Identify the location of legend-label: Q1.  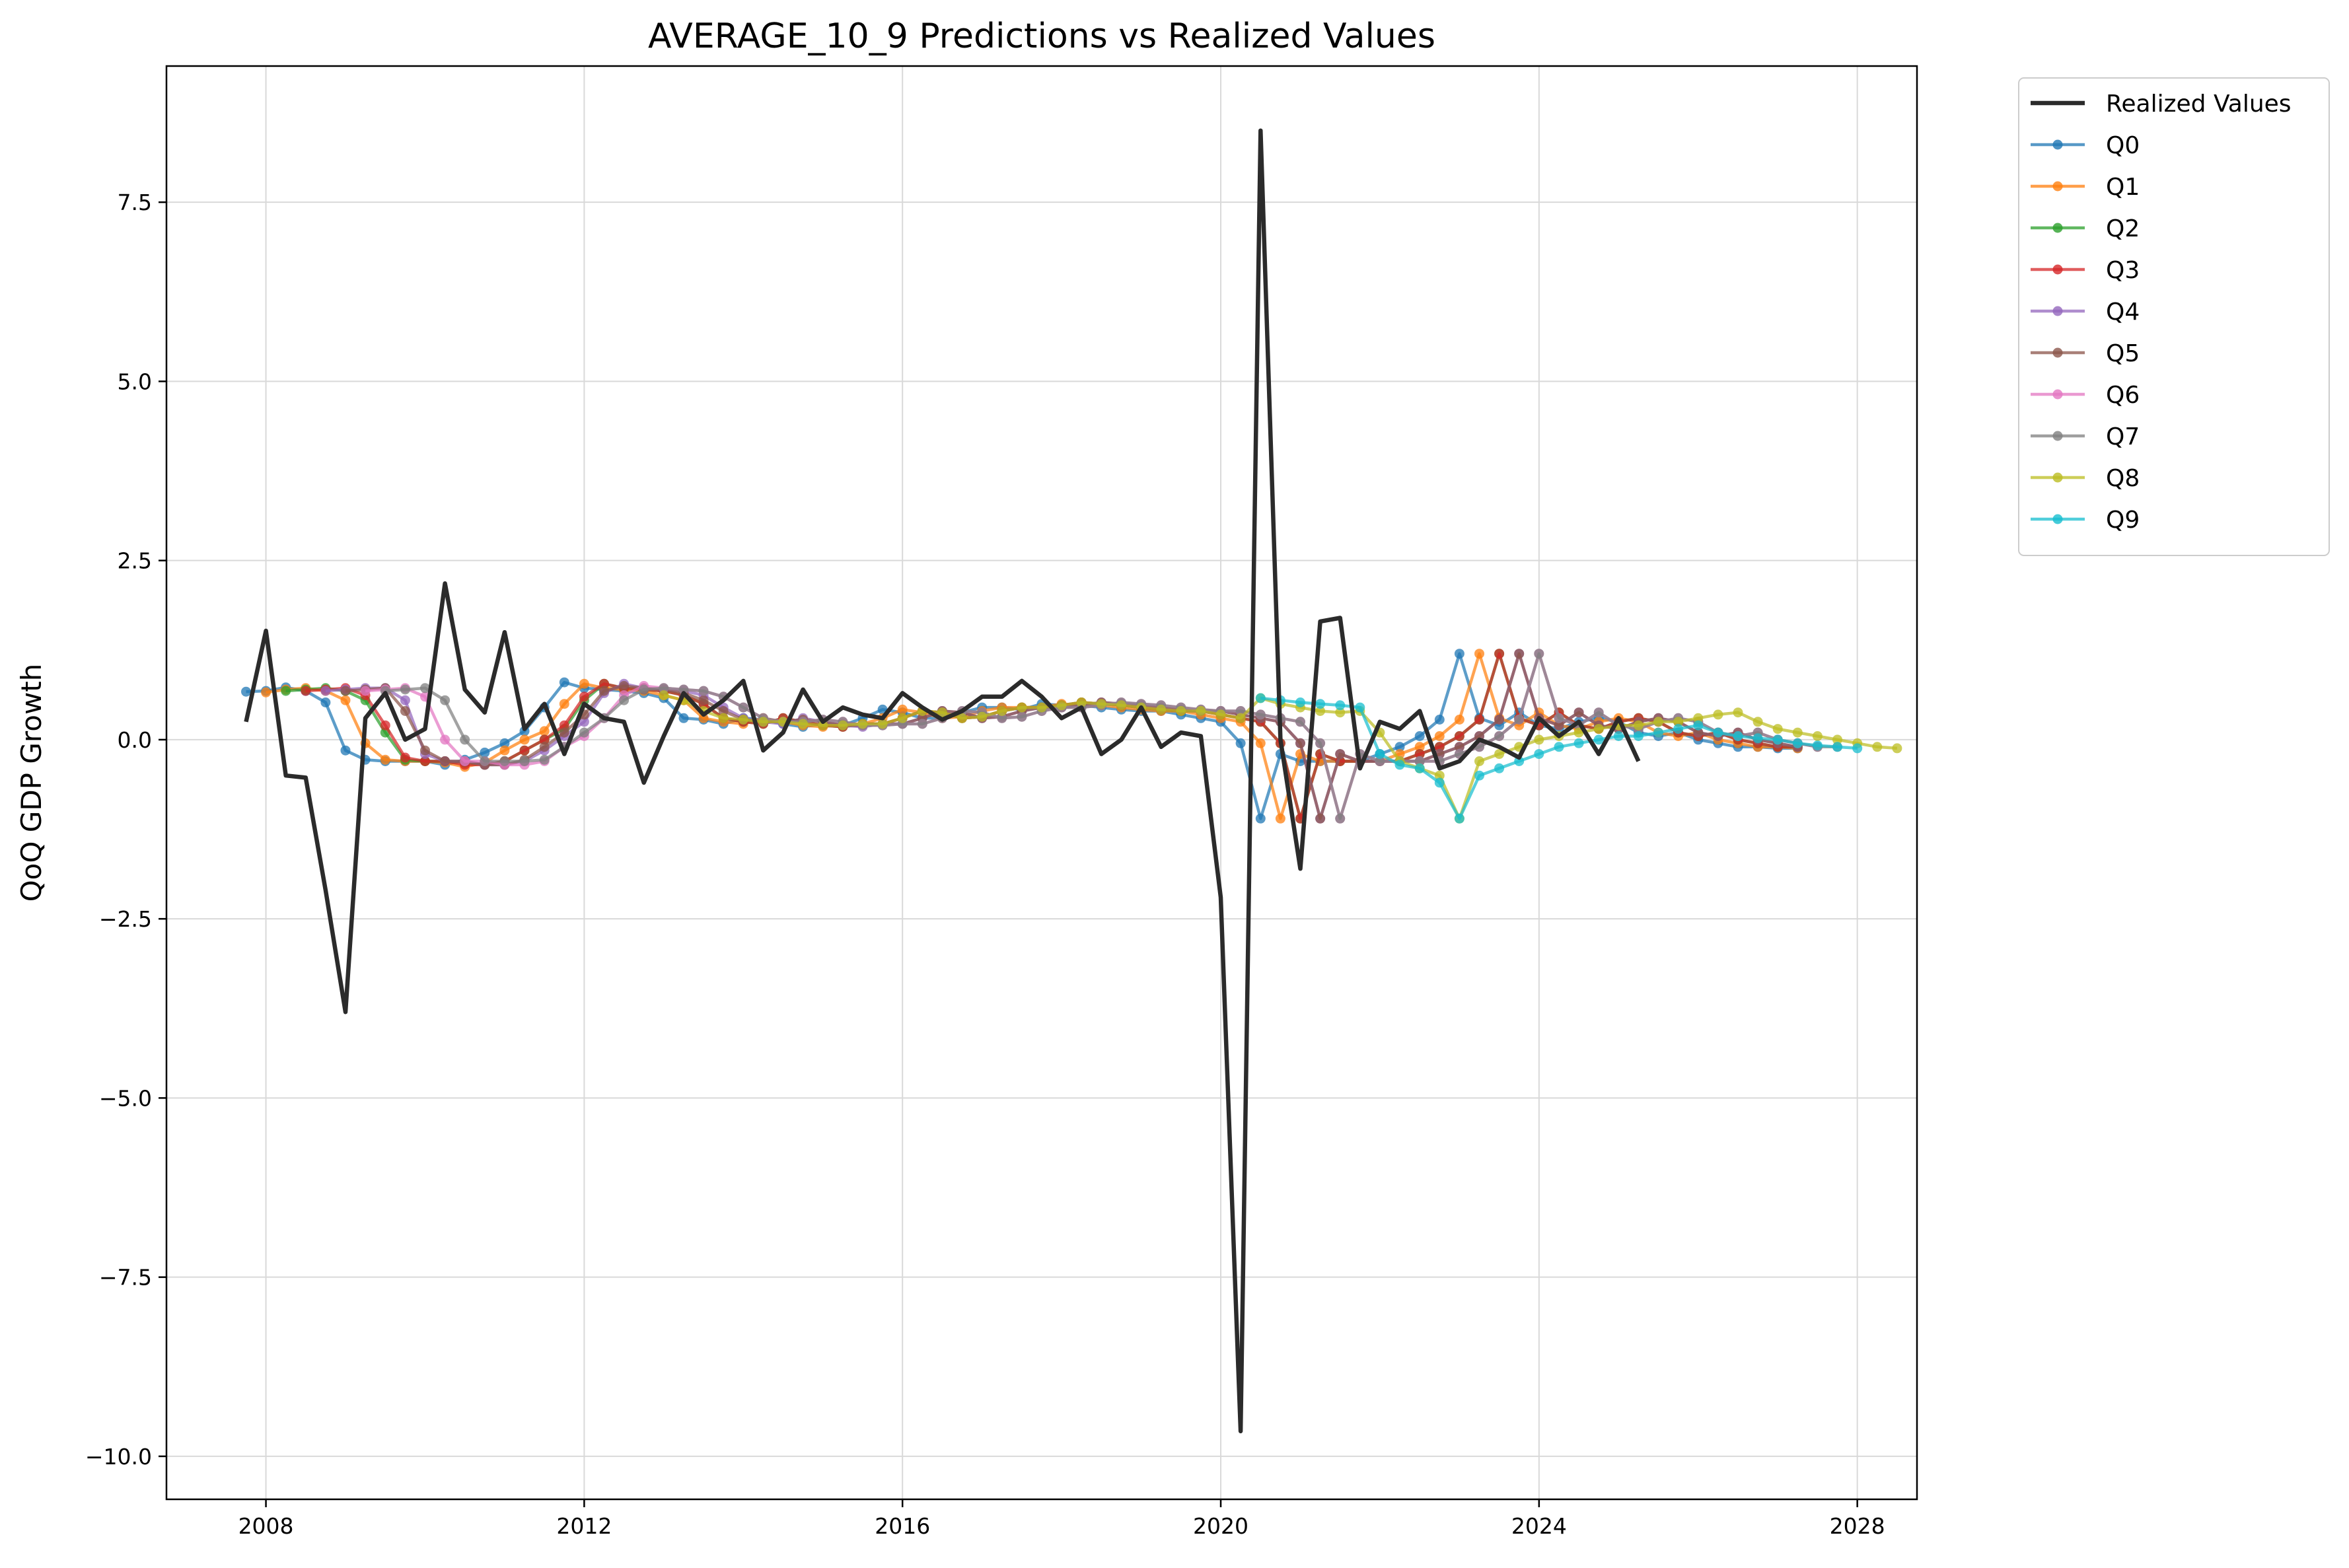
(2123, 187).